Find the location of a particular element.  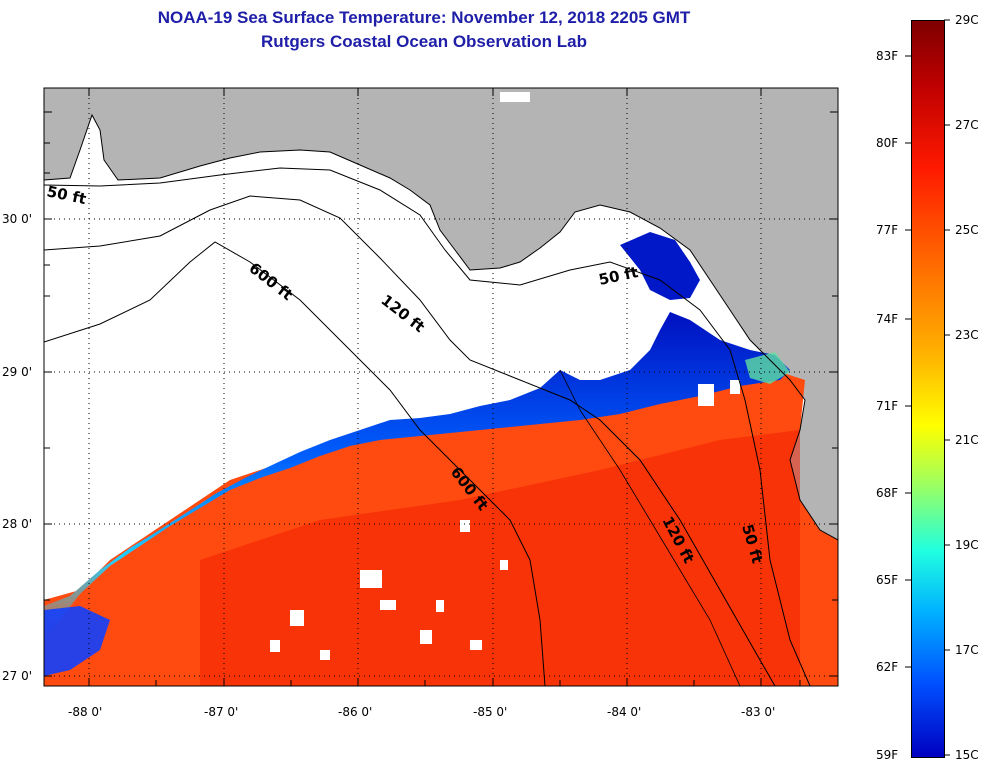

colorbar-label-25c: 25C is located at coordinates (967, 230).